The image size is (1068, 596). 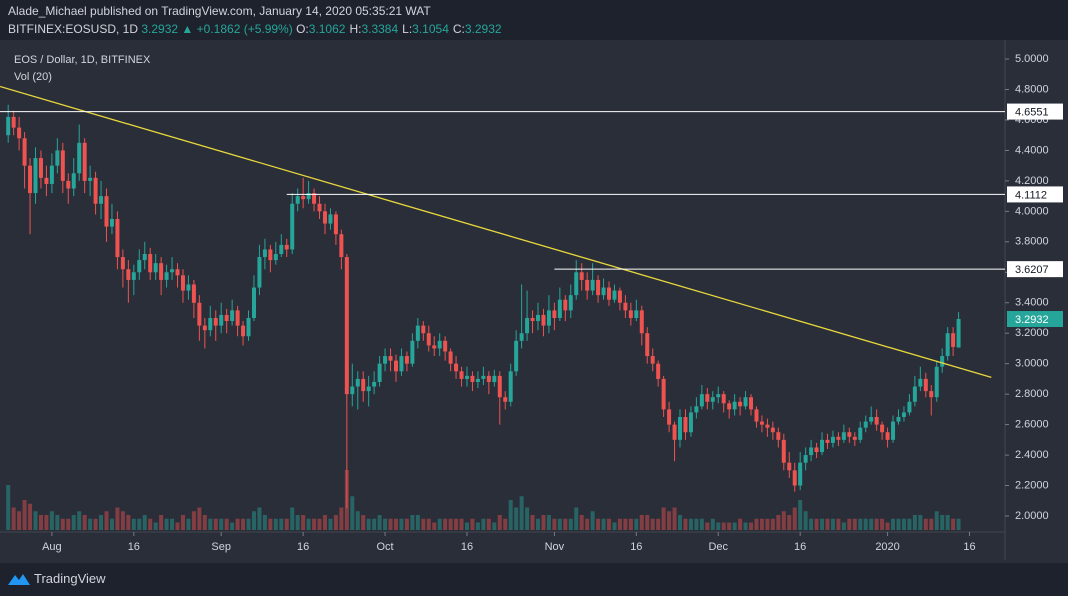 I want to click on level-label: 3.6207, so click(x=1032, y=270).